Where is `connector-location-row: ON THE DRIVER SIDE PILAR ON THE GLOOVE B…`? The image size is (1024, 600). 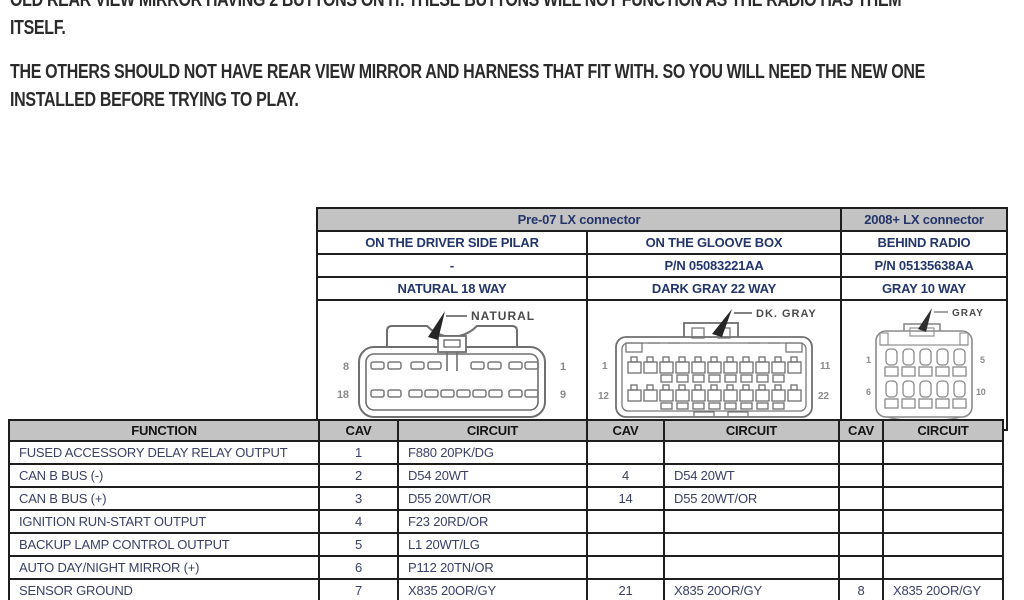 connector-location-row: ON THE DRIVER SIDE PILAR ON THE GLOOVE B… is located at coordinates (662, 242).